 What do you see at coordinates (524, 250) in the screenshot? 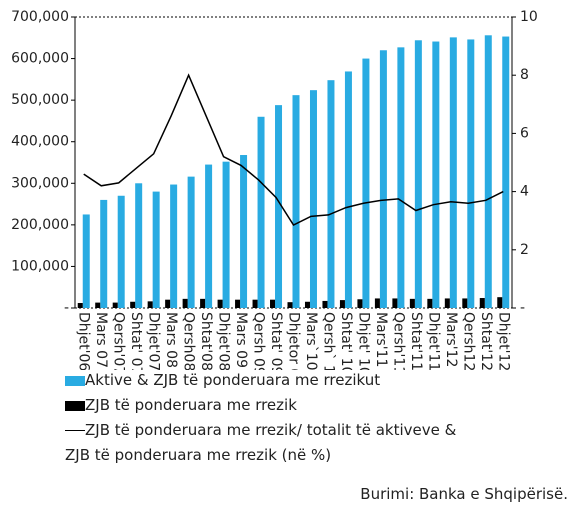
I see `y2-tick-label: 2` at bounding box center [524, 250].